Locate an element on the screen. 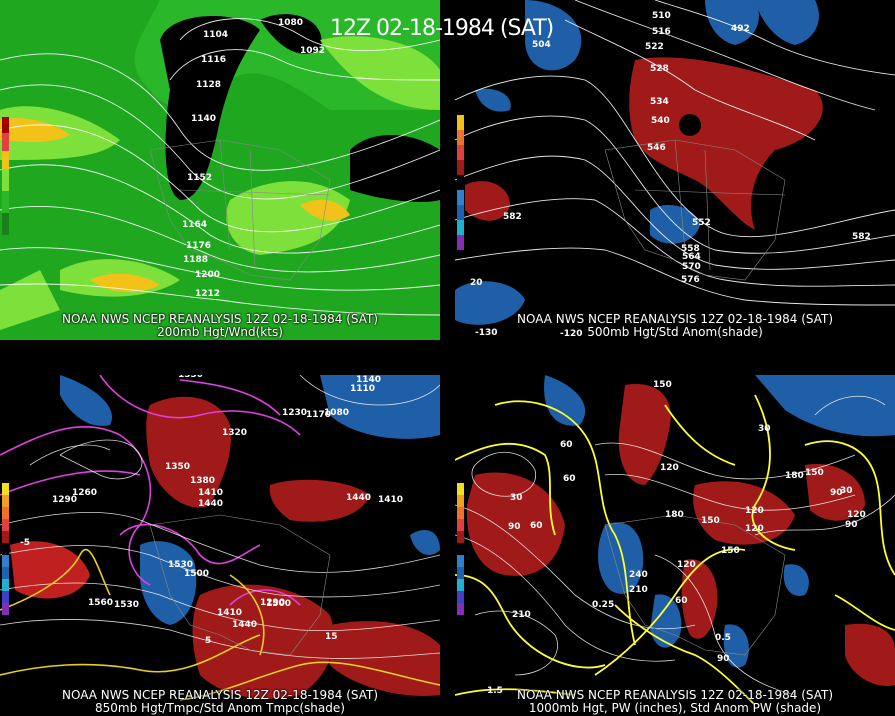 The height and width of the screenshot is (716, 895). contour-label: 1230 is located at coordinates (294, 413).